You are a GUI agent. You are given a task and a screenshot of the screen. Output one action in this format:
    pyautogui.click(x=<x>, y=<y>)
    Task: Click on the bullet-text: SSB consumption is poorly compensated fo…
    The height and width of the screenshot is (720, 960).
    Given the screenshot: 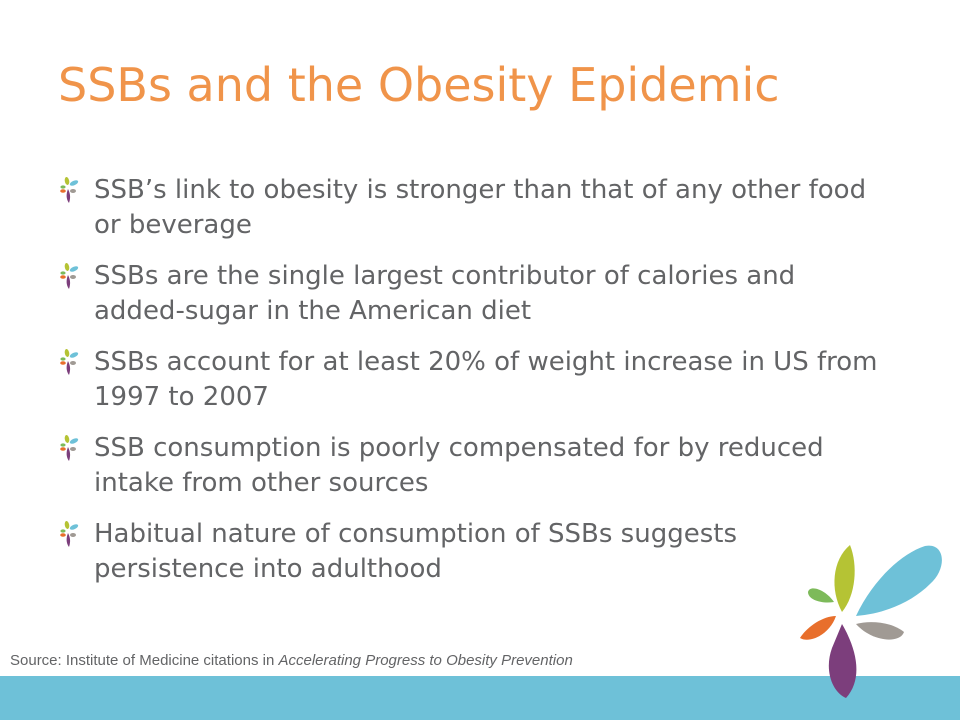 What is the action you would take?
    pyautogui.click(x=459, y=465)
    